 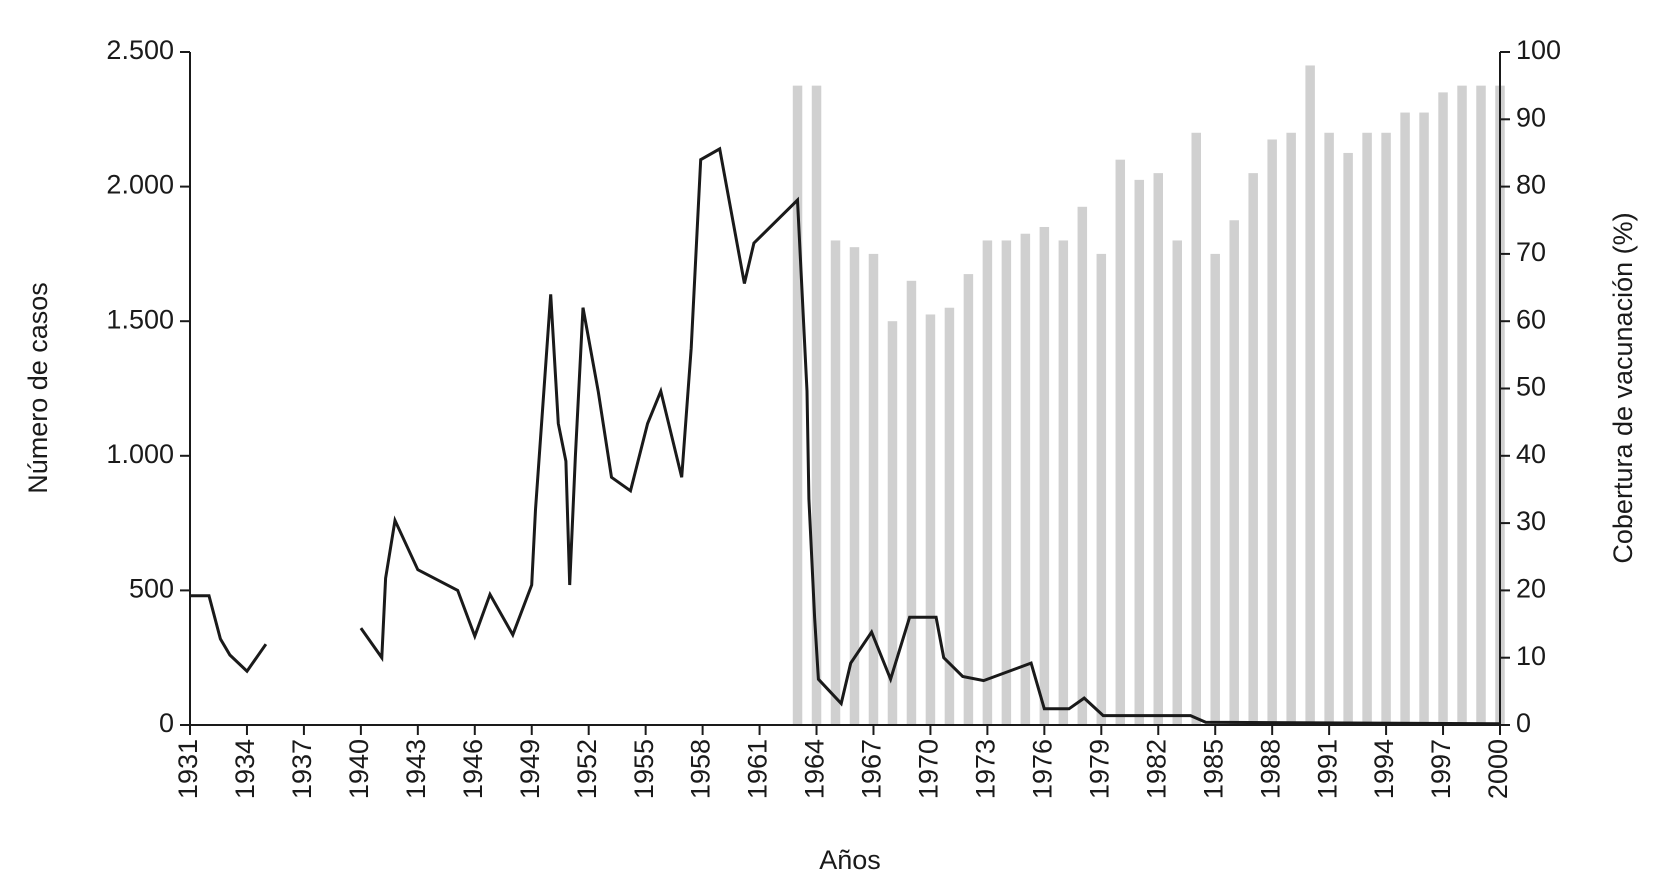 What do you see at coordinates (929, 769) in the screenshot?
I see `x-tick-label: 1970` at bounding box center [929, 769].